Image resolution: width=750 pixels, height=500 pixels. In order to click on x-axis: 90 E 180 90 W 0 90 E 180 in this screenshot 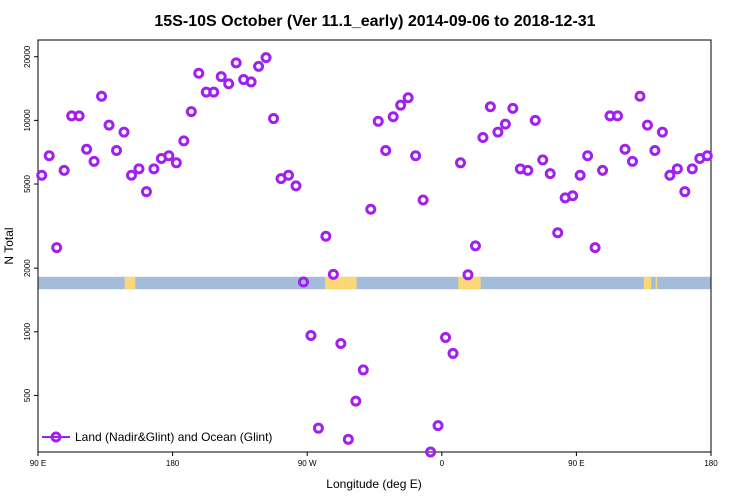, I will do `click(374, 460)`.